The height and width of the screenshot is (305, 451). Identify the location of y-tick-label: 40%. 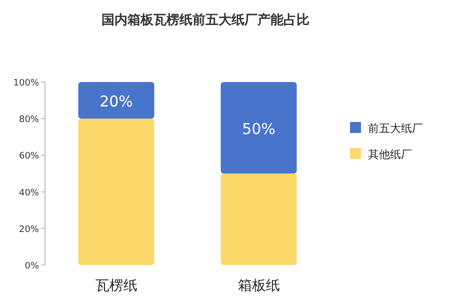
(29, 193).